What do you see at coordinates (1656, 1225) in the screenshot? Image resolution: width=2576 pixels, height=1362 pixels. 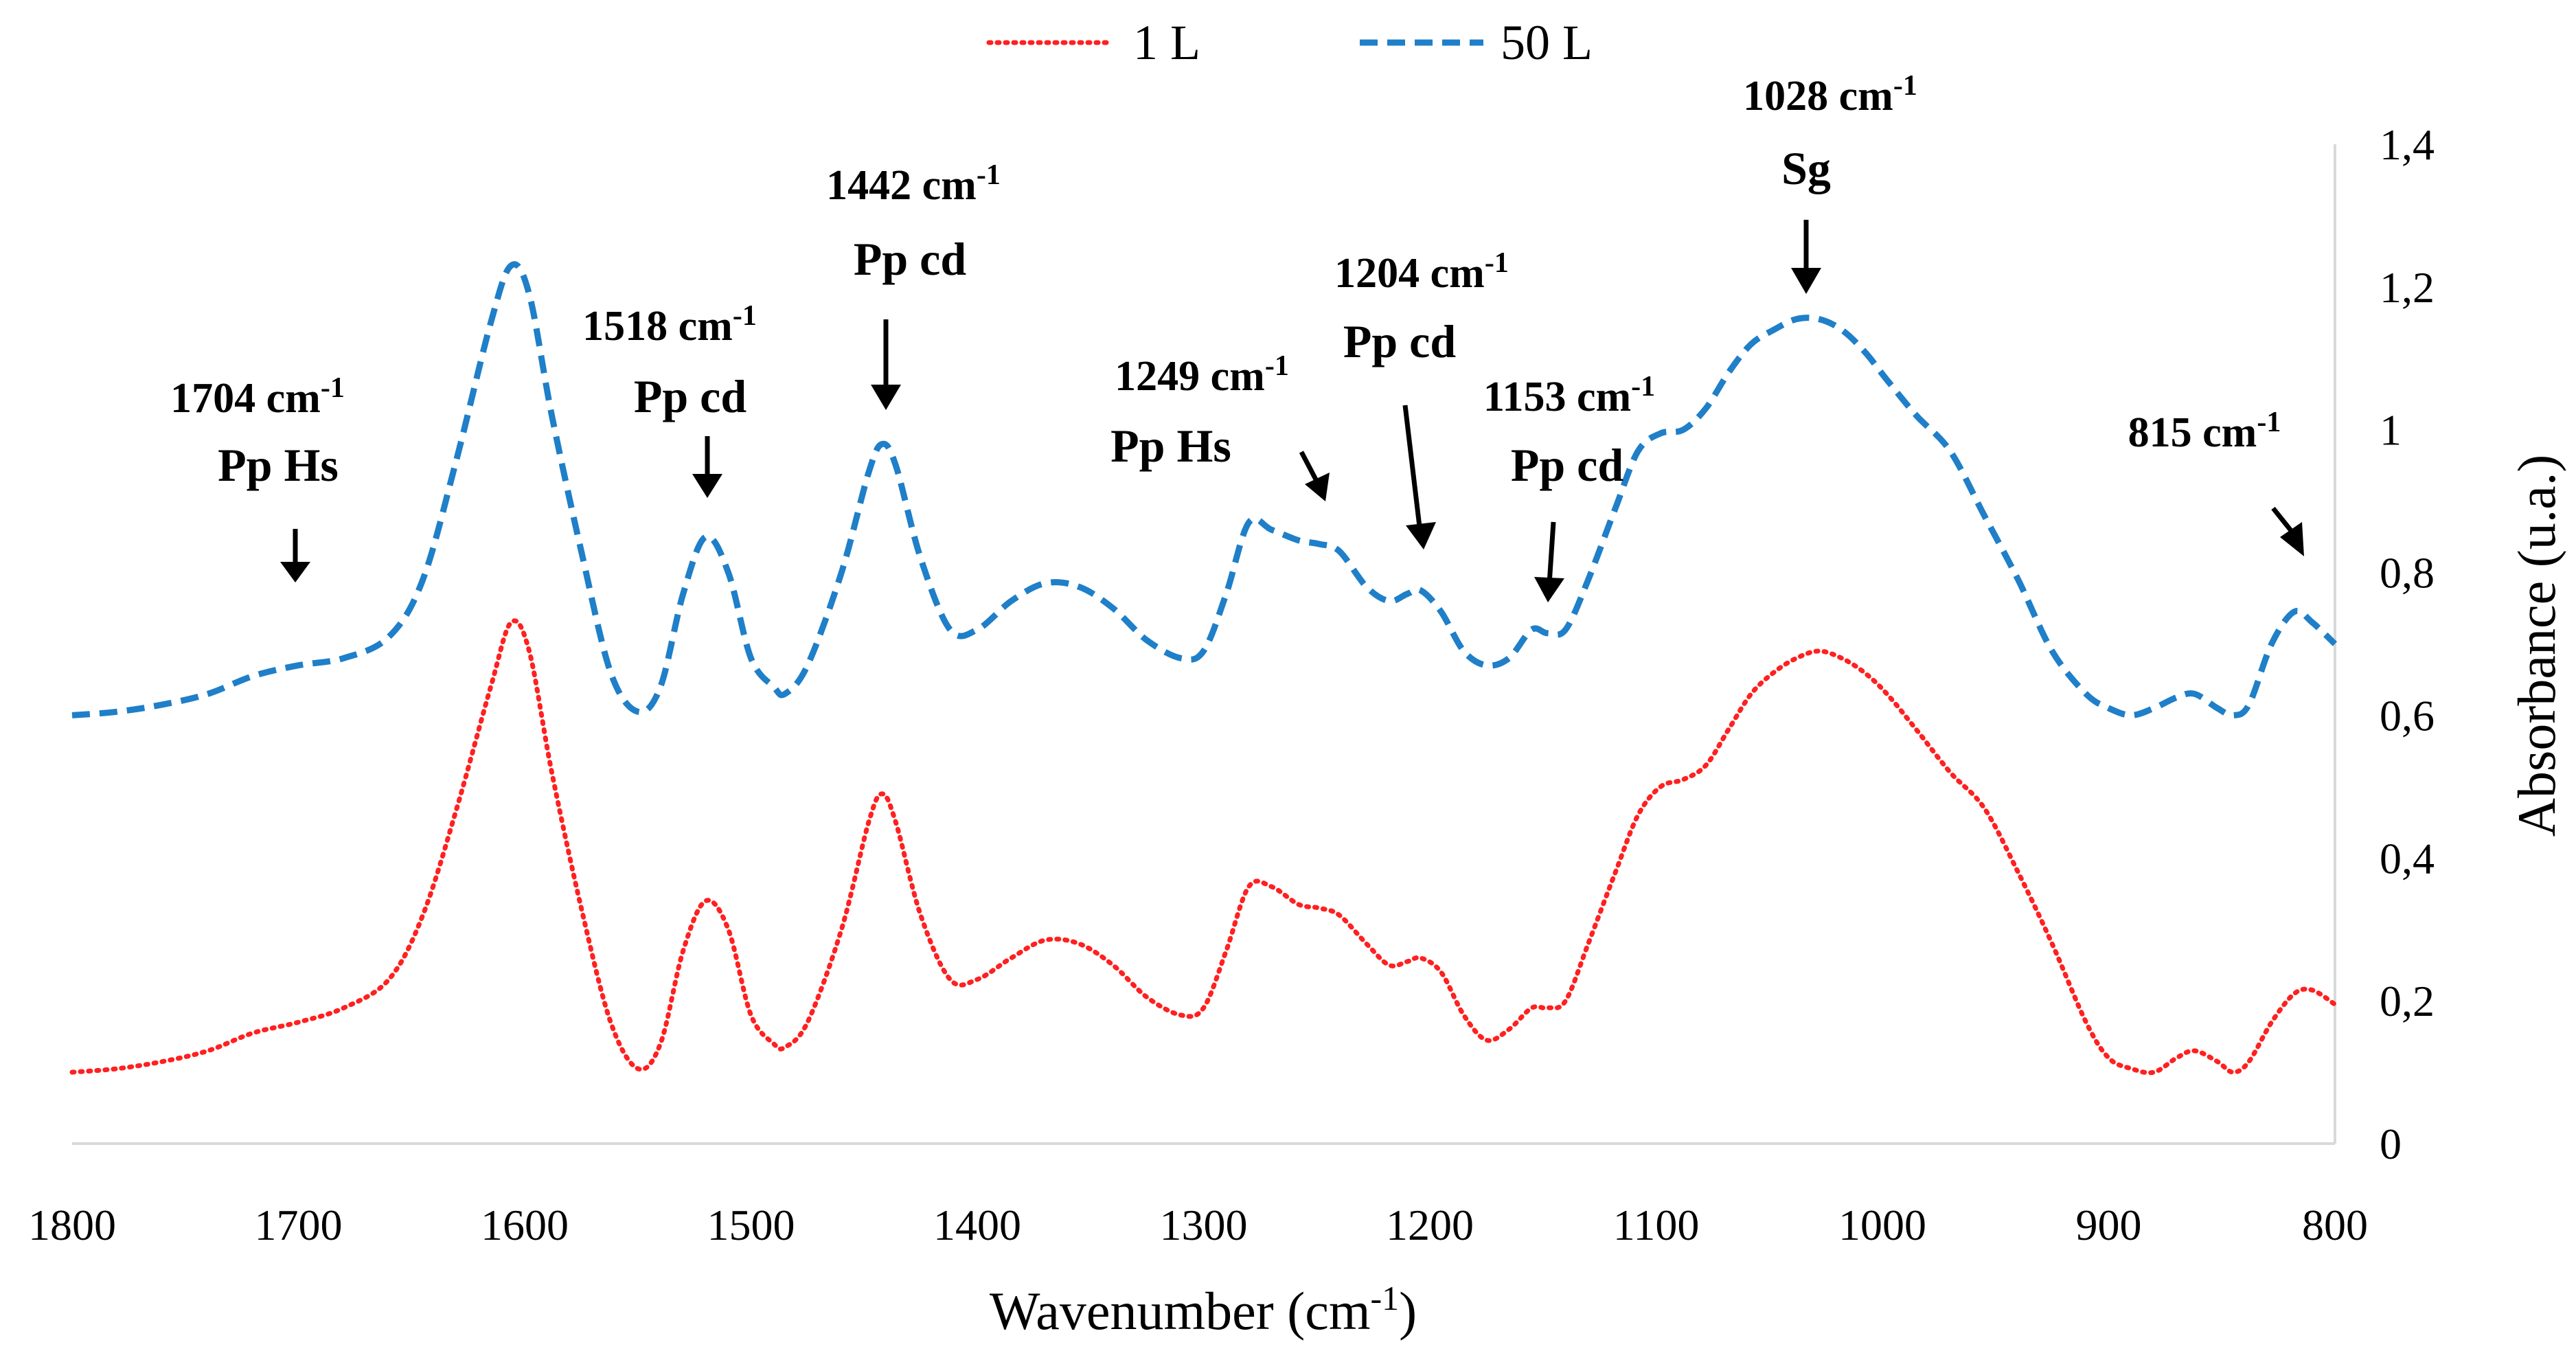 I see `x-tick-label: 1100` at bounding box center [1656, 1225].